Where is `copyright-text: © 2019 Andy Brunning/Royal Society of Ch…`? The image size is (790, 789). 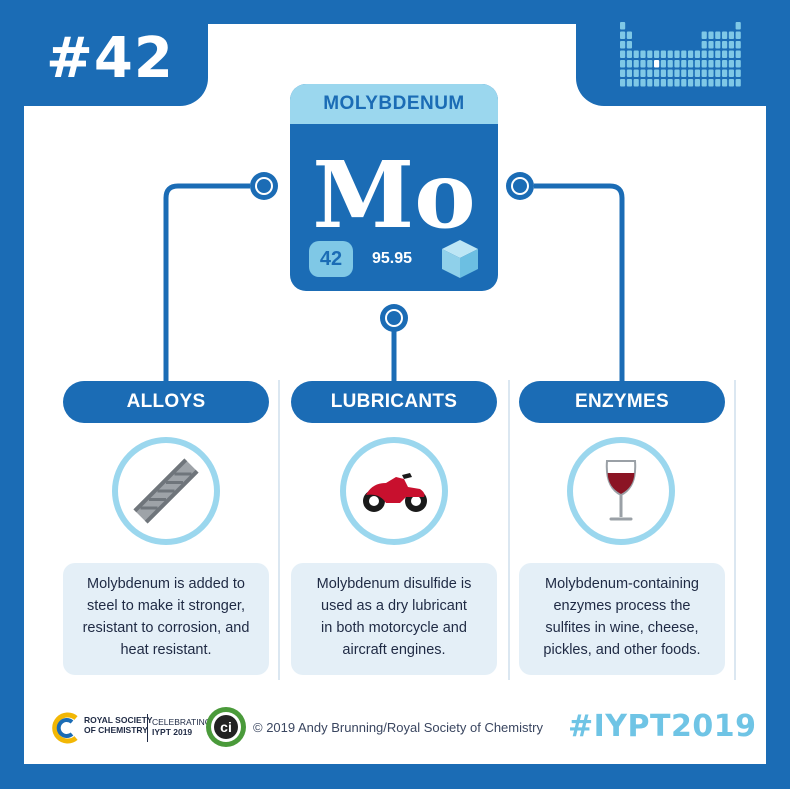 copyright-text: © 2019 Andy Brunning/Royal Society of Ch… is located at coordinates (398, 727).